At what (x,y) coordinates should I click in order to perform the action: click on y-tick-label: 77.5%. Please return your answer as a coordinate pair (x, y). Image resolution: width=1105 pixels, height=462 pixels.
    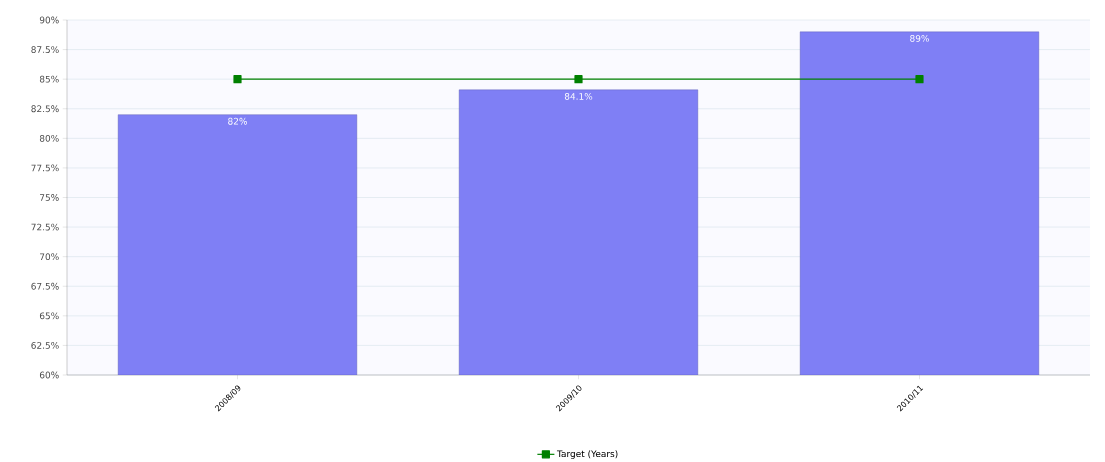
    Looking at the image, I should click on (45, 168).